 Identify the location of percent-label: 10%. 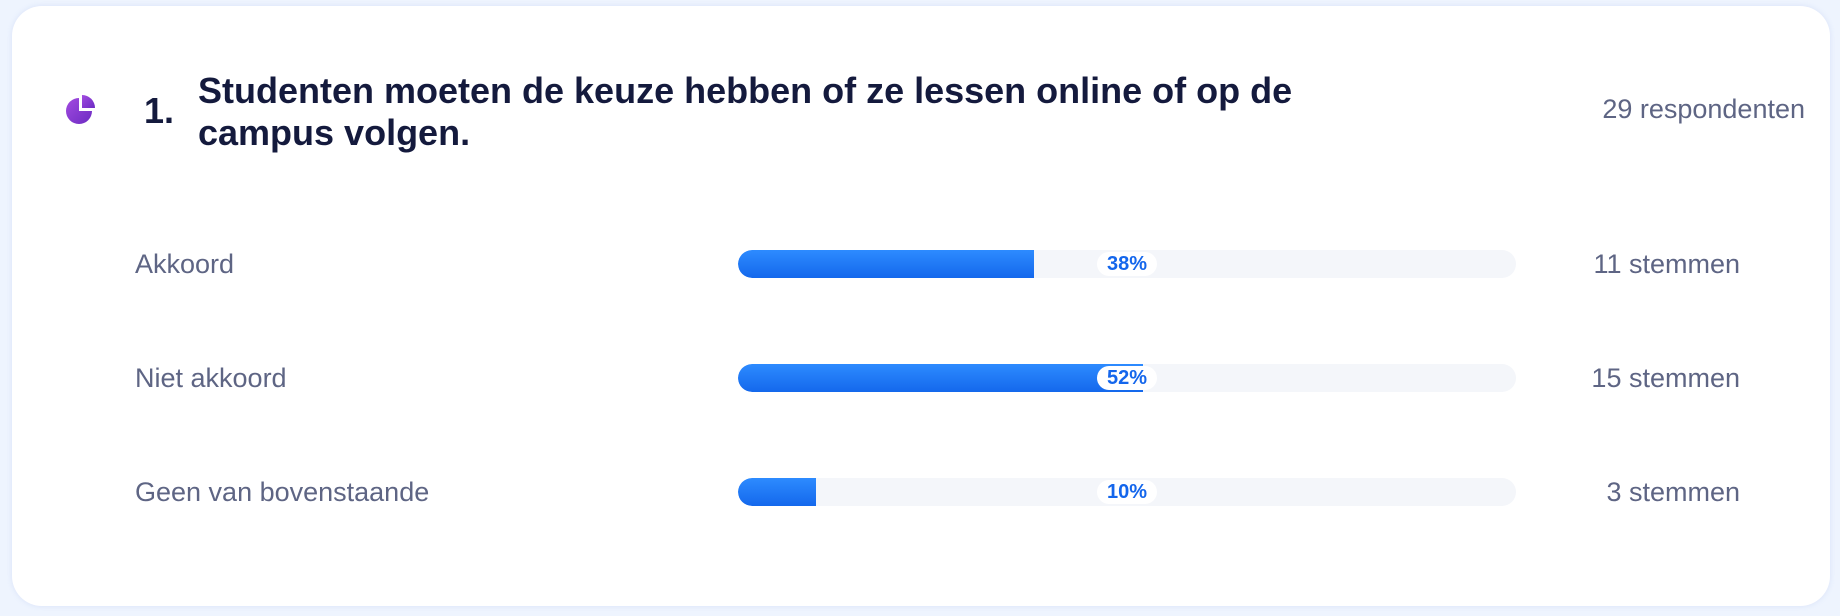
(1127, 492).